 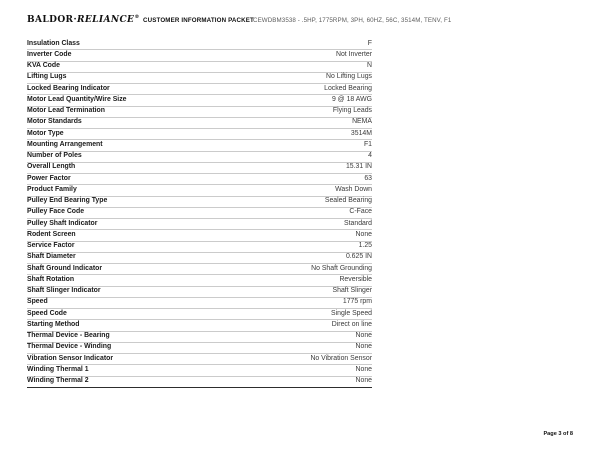 I want to click on baldor-reliance-logo: BALDOR·RELIANCE®, so click(x=83, y=19).